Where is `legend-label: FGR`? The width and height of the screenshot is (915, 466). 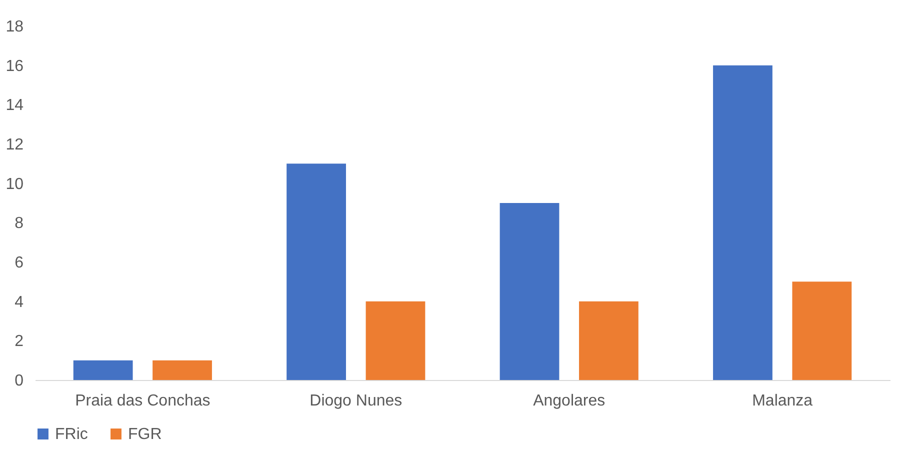 legend-label: FGR is located at coordinates (145, 434).